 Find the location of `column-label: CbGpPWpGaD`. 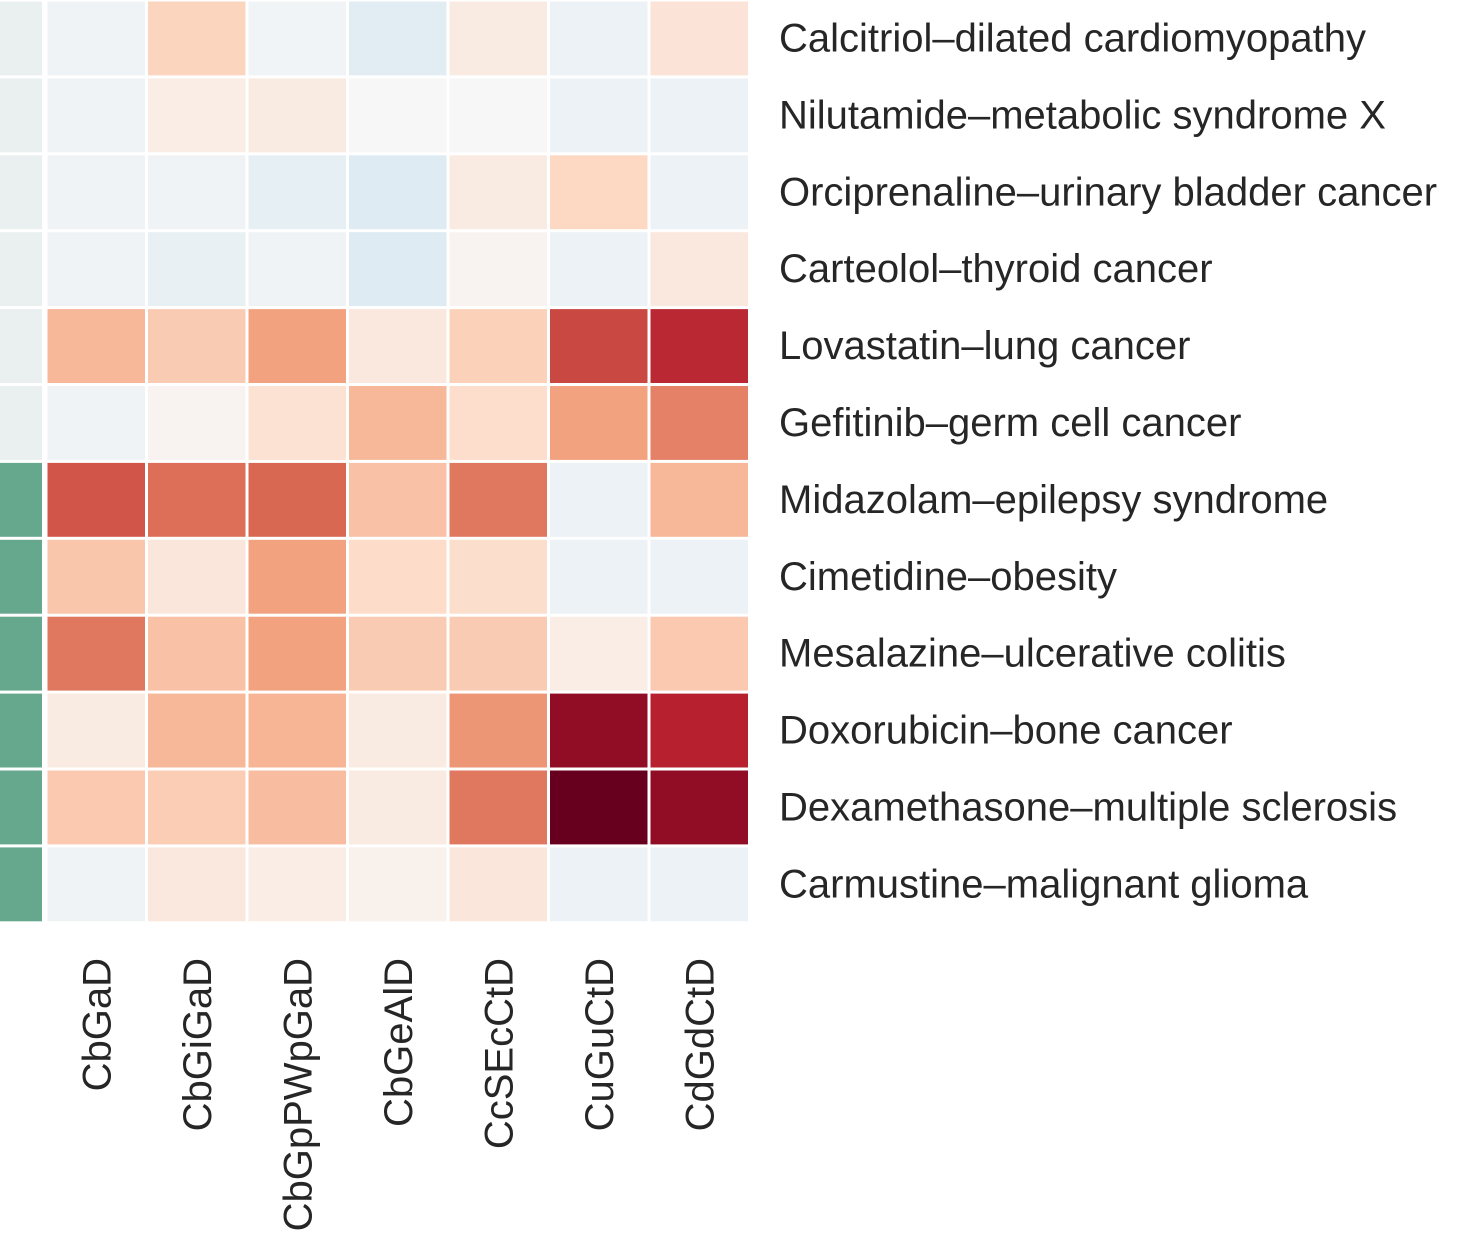

column-label: CbGpPWpGaD is located at coordinates (298, 1094).